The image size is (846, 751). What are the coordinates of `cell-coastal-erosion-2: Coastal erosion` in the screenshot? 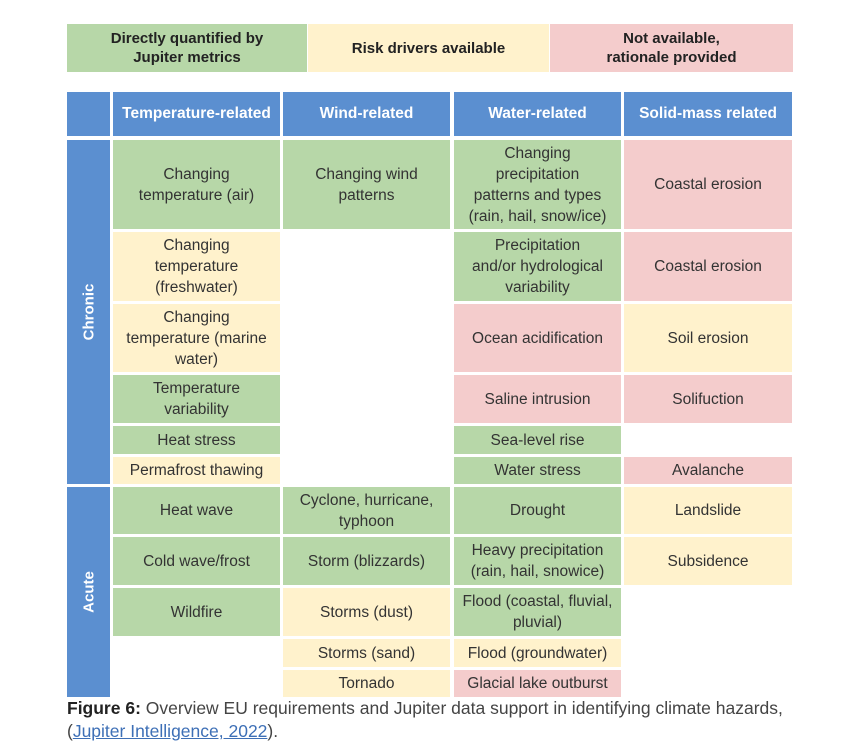 It's located at (708, 266).